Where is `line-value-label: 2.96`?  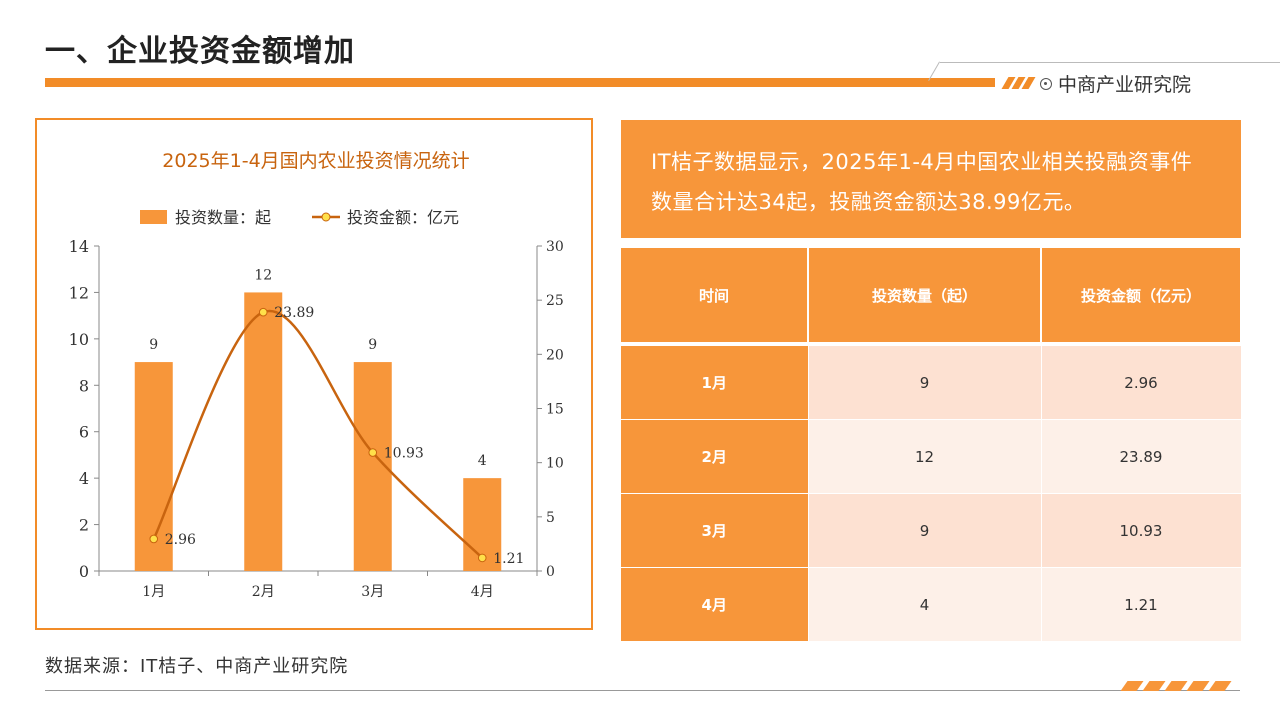
line-value-label: 2.96 is located at coordinates (180, 540).